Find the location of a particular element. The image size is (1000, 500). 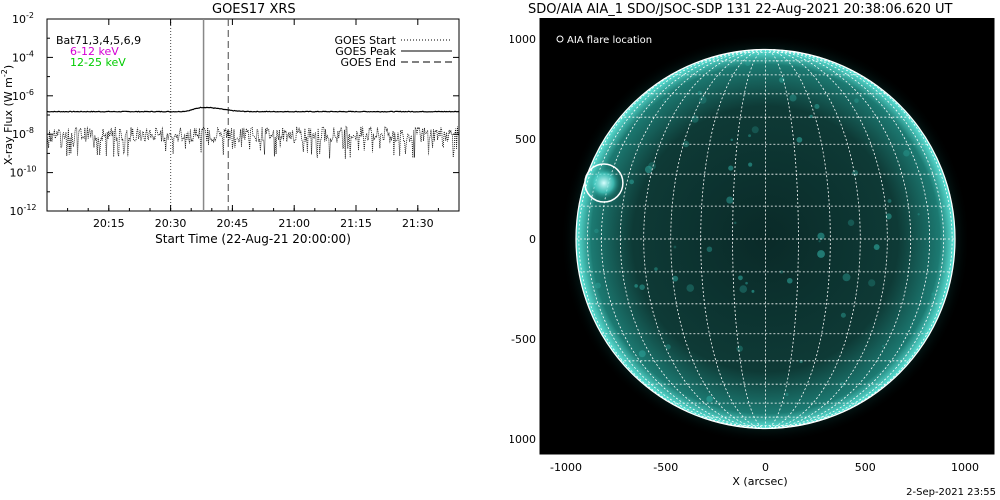

goes-chart-title: GOES17 XRS is located at coordinates (254, 9).